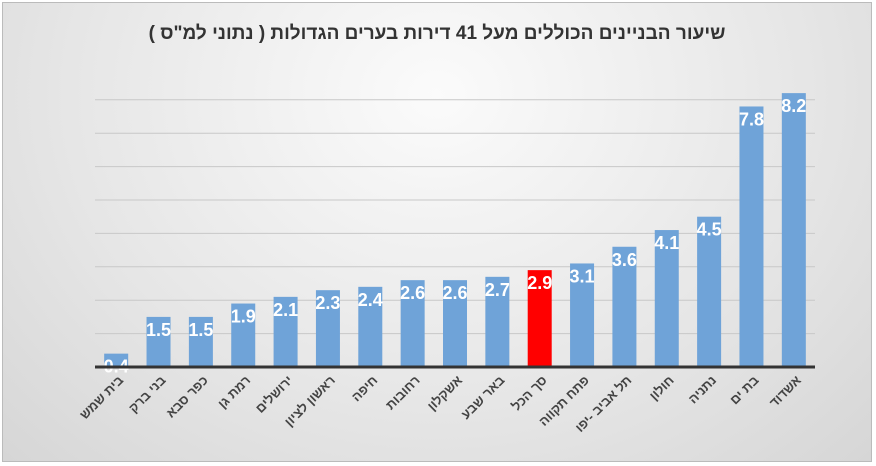 This screenshot has width=876, height=466. I want to click on data-label: 2.1, so click(285, 310).